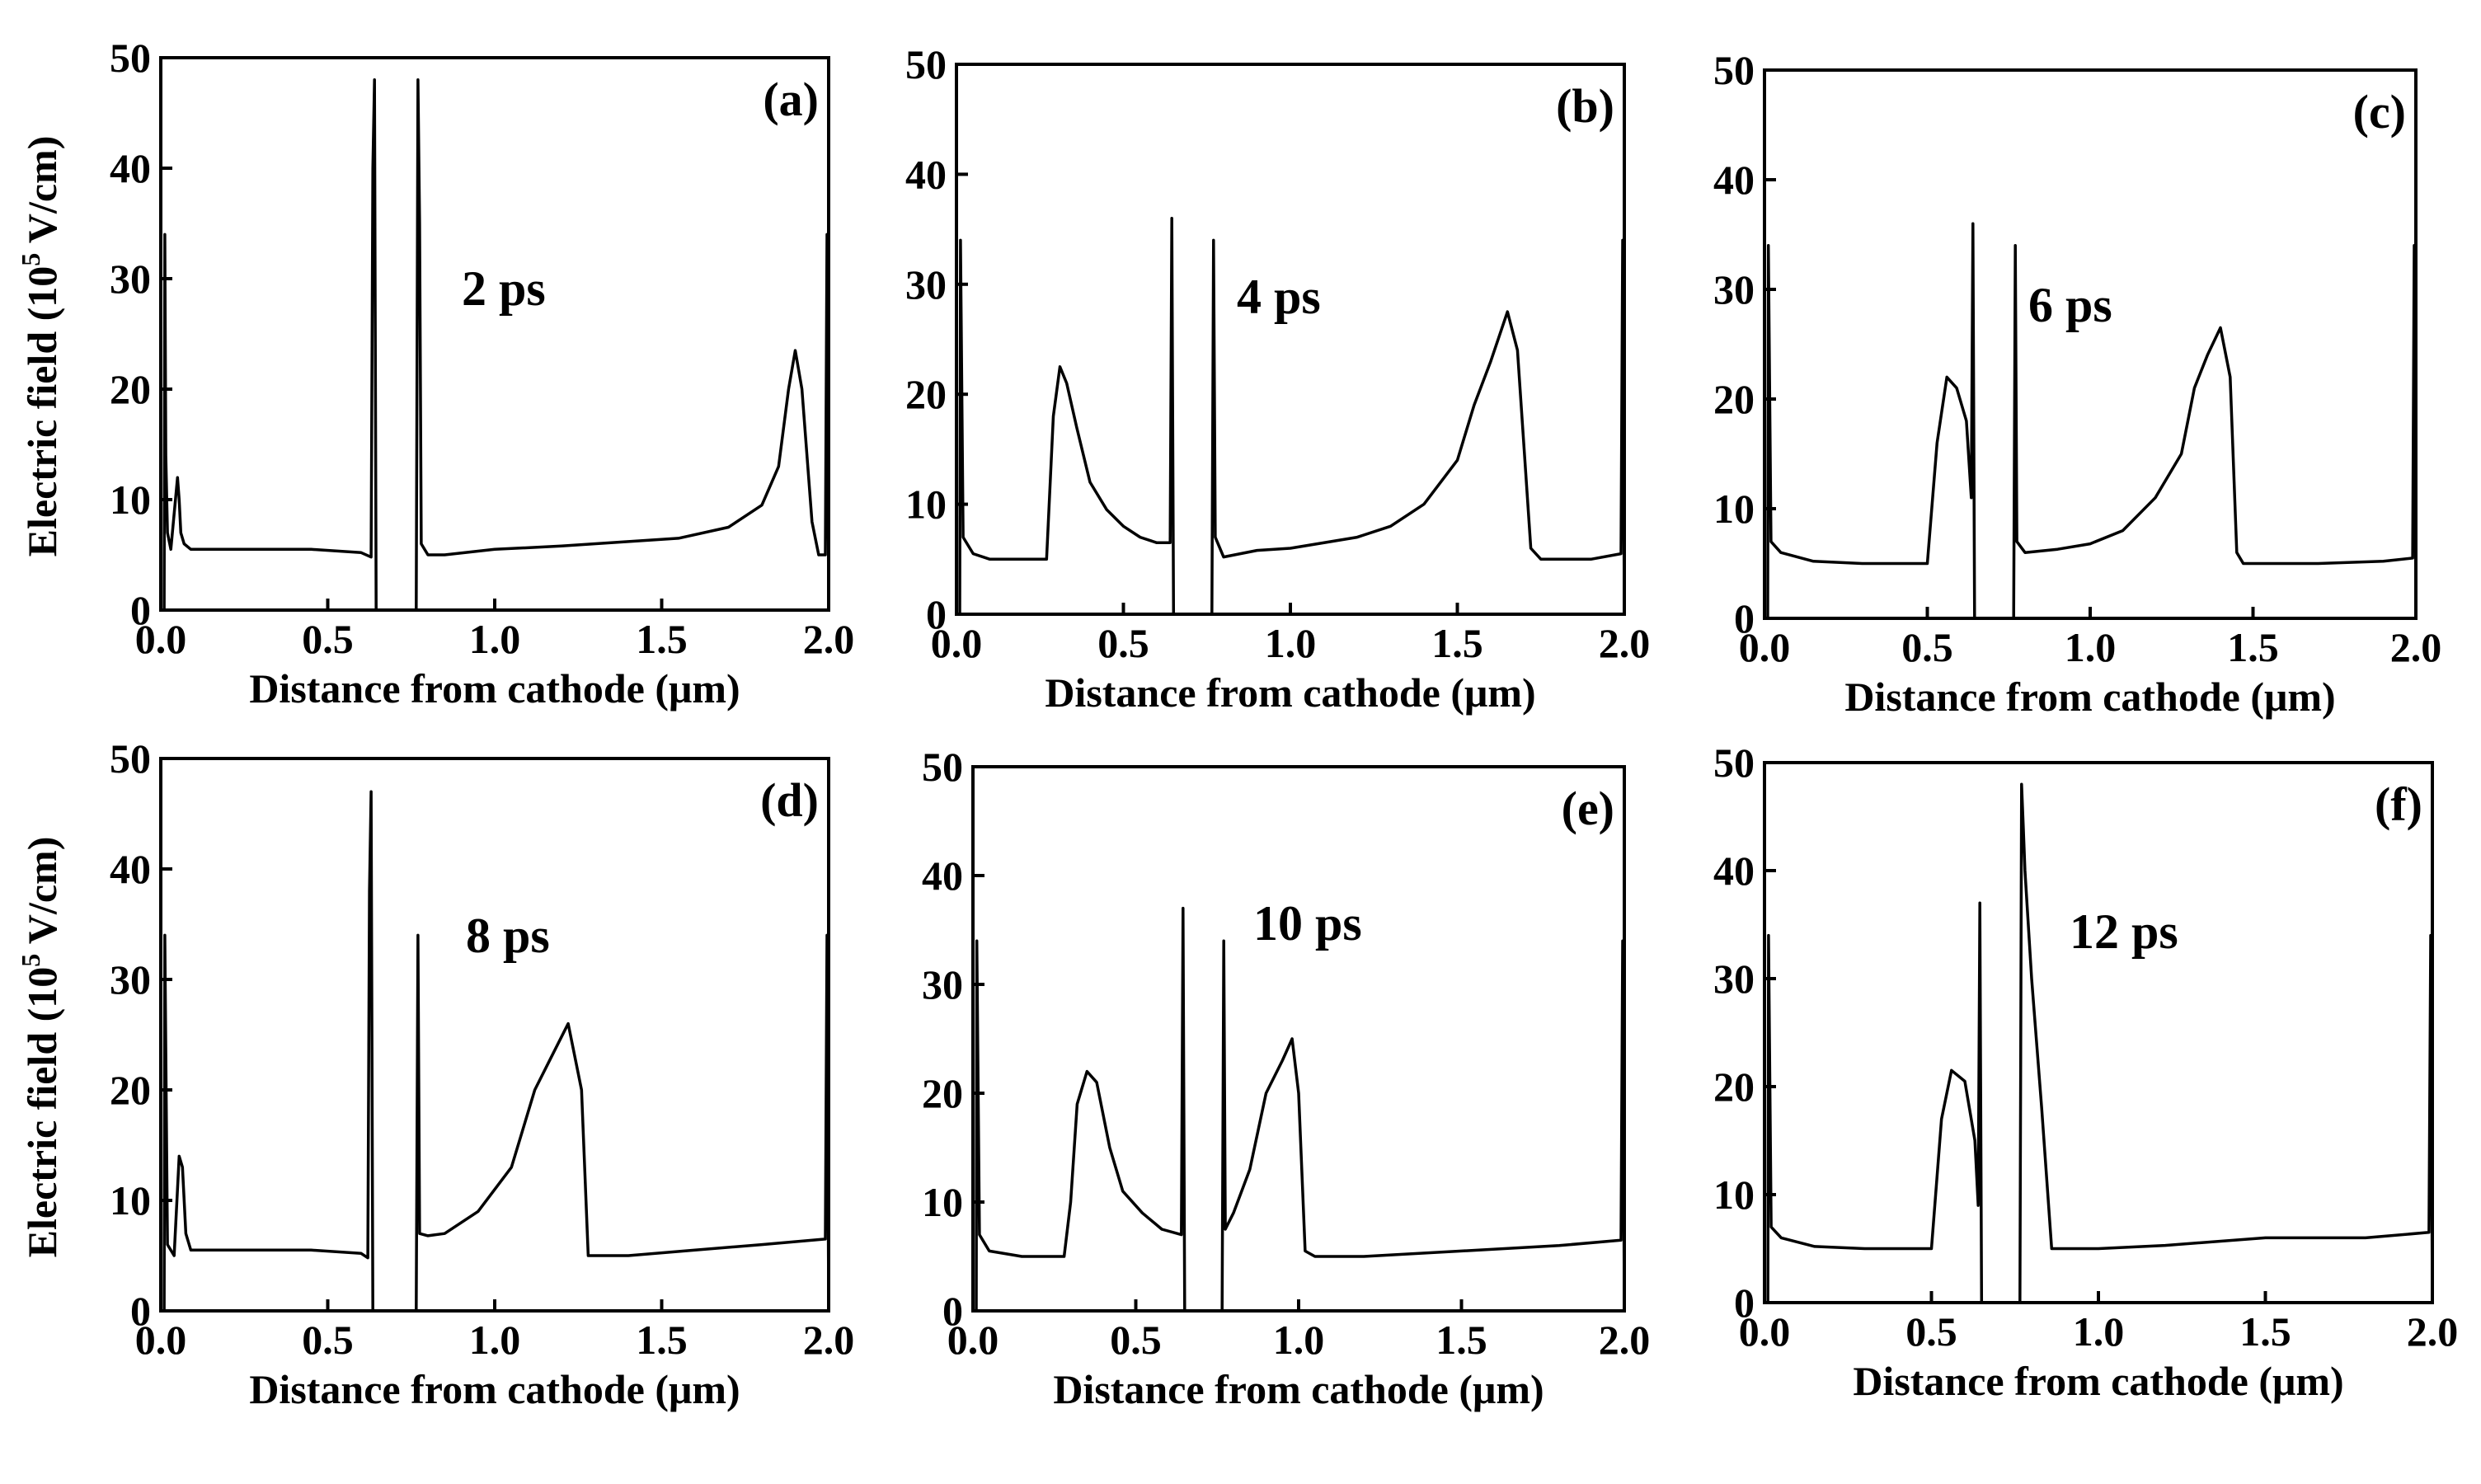 This screenshot has width=2481, height=1484. I want to click on y-tick-label-c-1: 10, so click(1734, 509).